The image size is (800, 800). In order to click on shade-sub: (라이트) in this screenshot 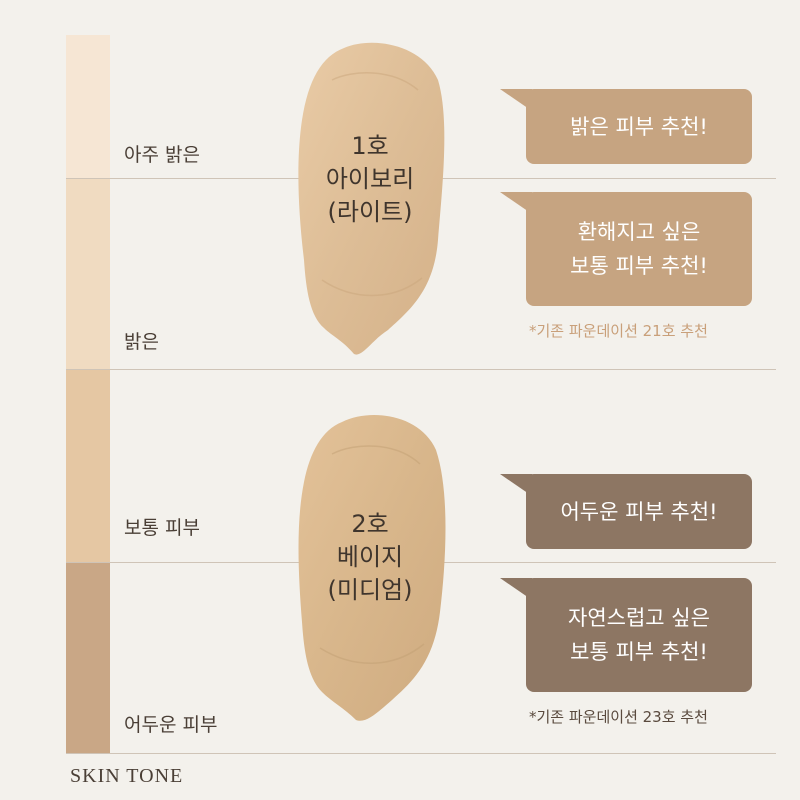, I will do `click(370, 212)`.